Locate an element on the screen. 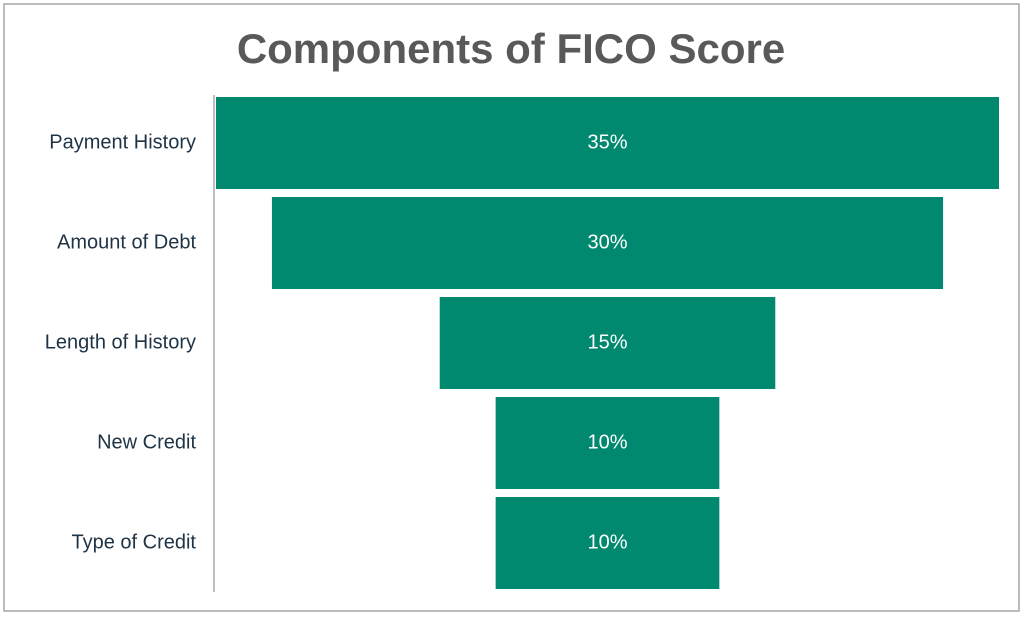  category-label: Type of Credit is located at coordinates (133, 542).